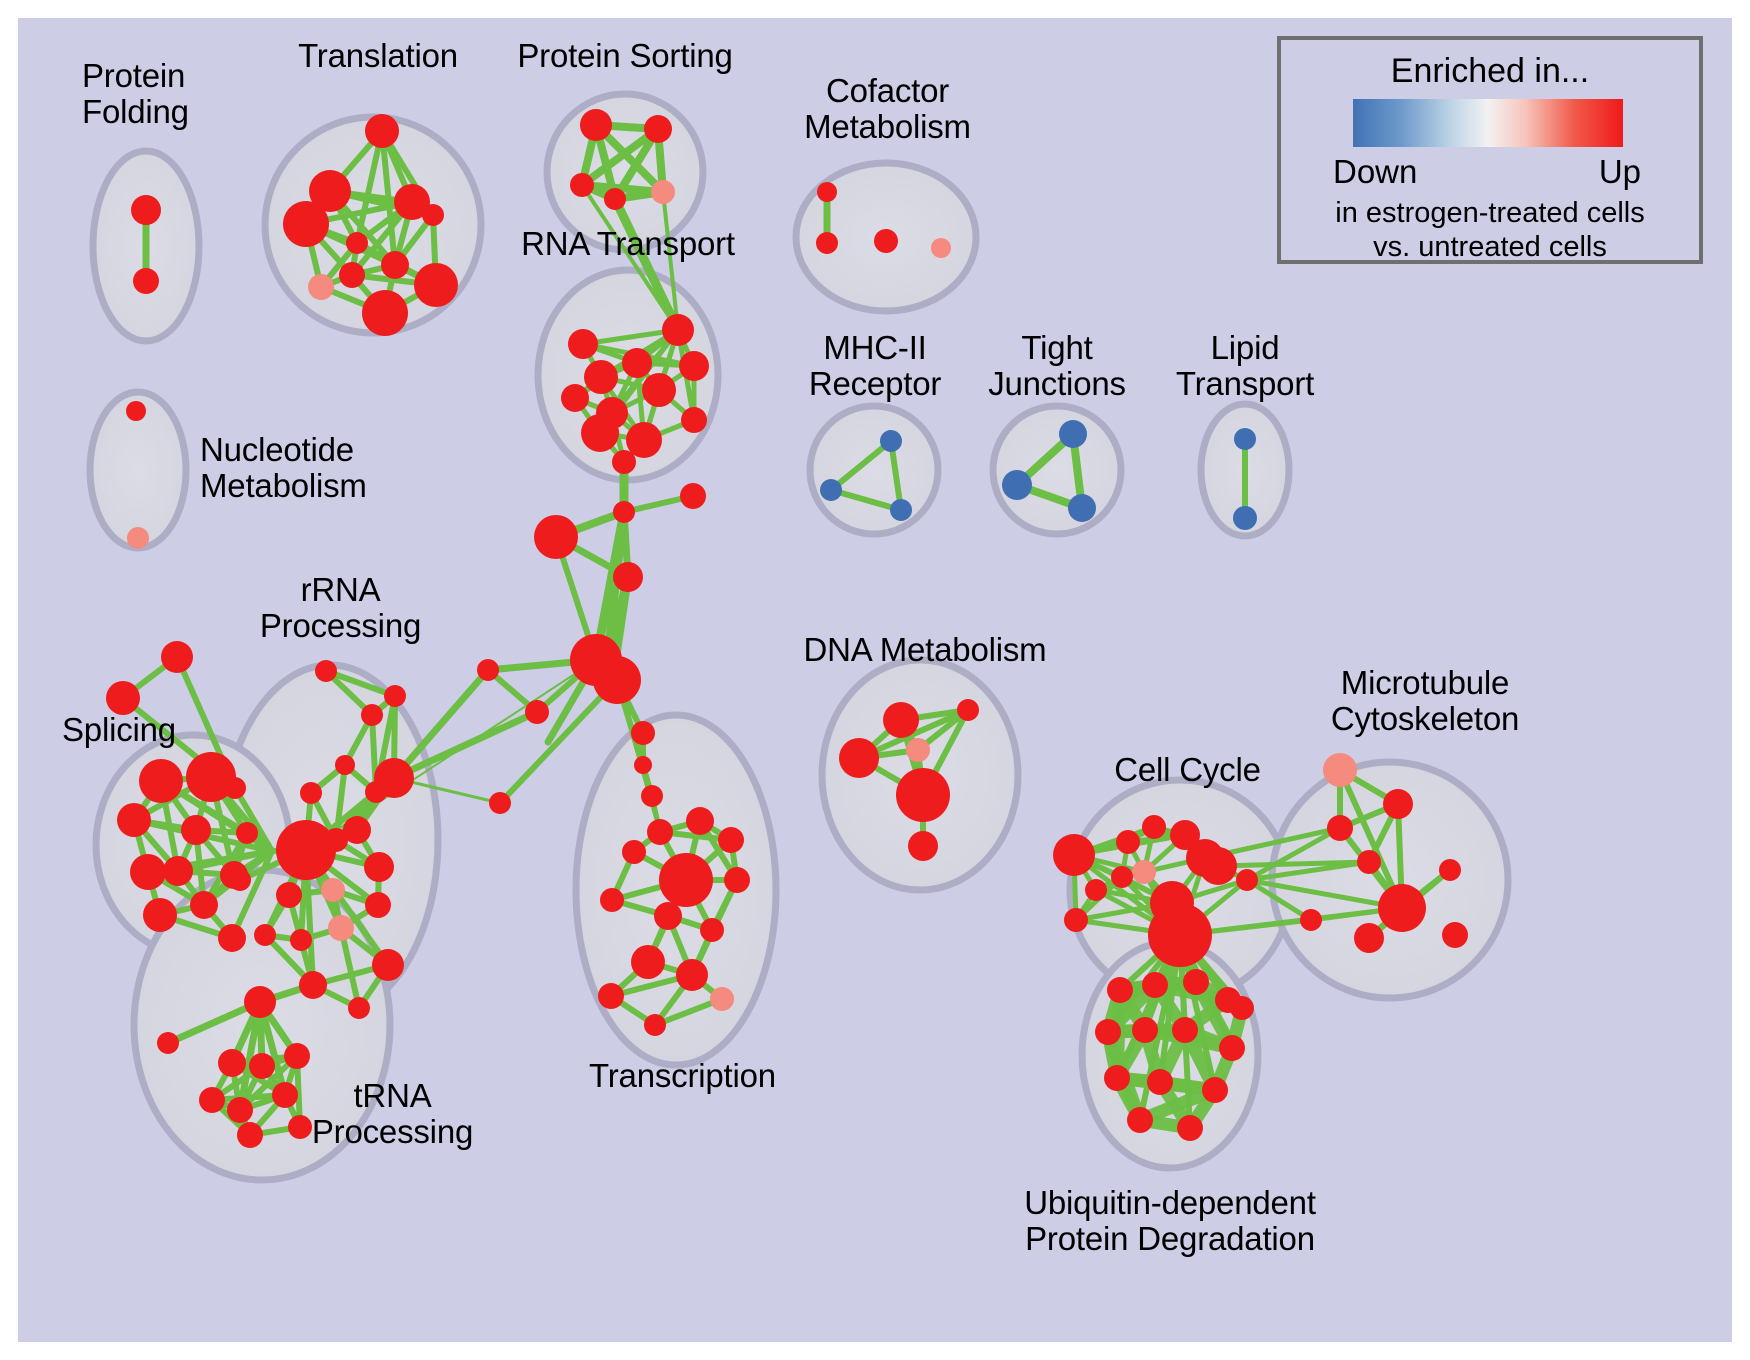 Image resolution: width=1750 pixels, height=1360 pixels. What do you see at coordinates (1490, 213) in the screenshot?
I see `legend-subtitle-line1: in estrogen-treated cells` at bounding box center [1490, 213].